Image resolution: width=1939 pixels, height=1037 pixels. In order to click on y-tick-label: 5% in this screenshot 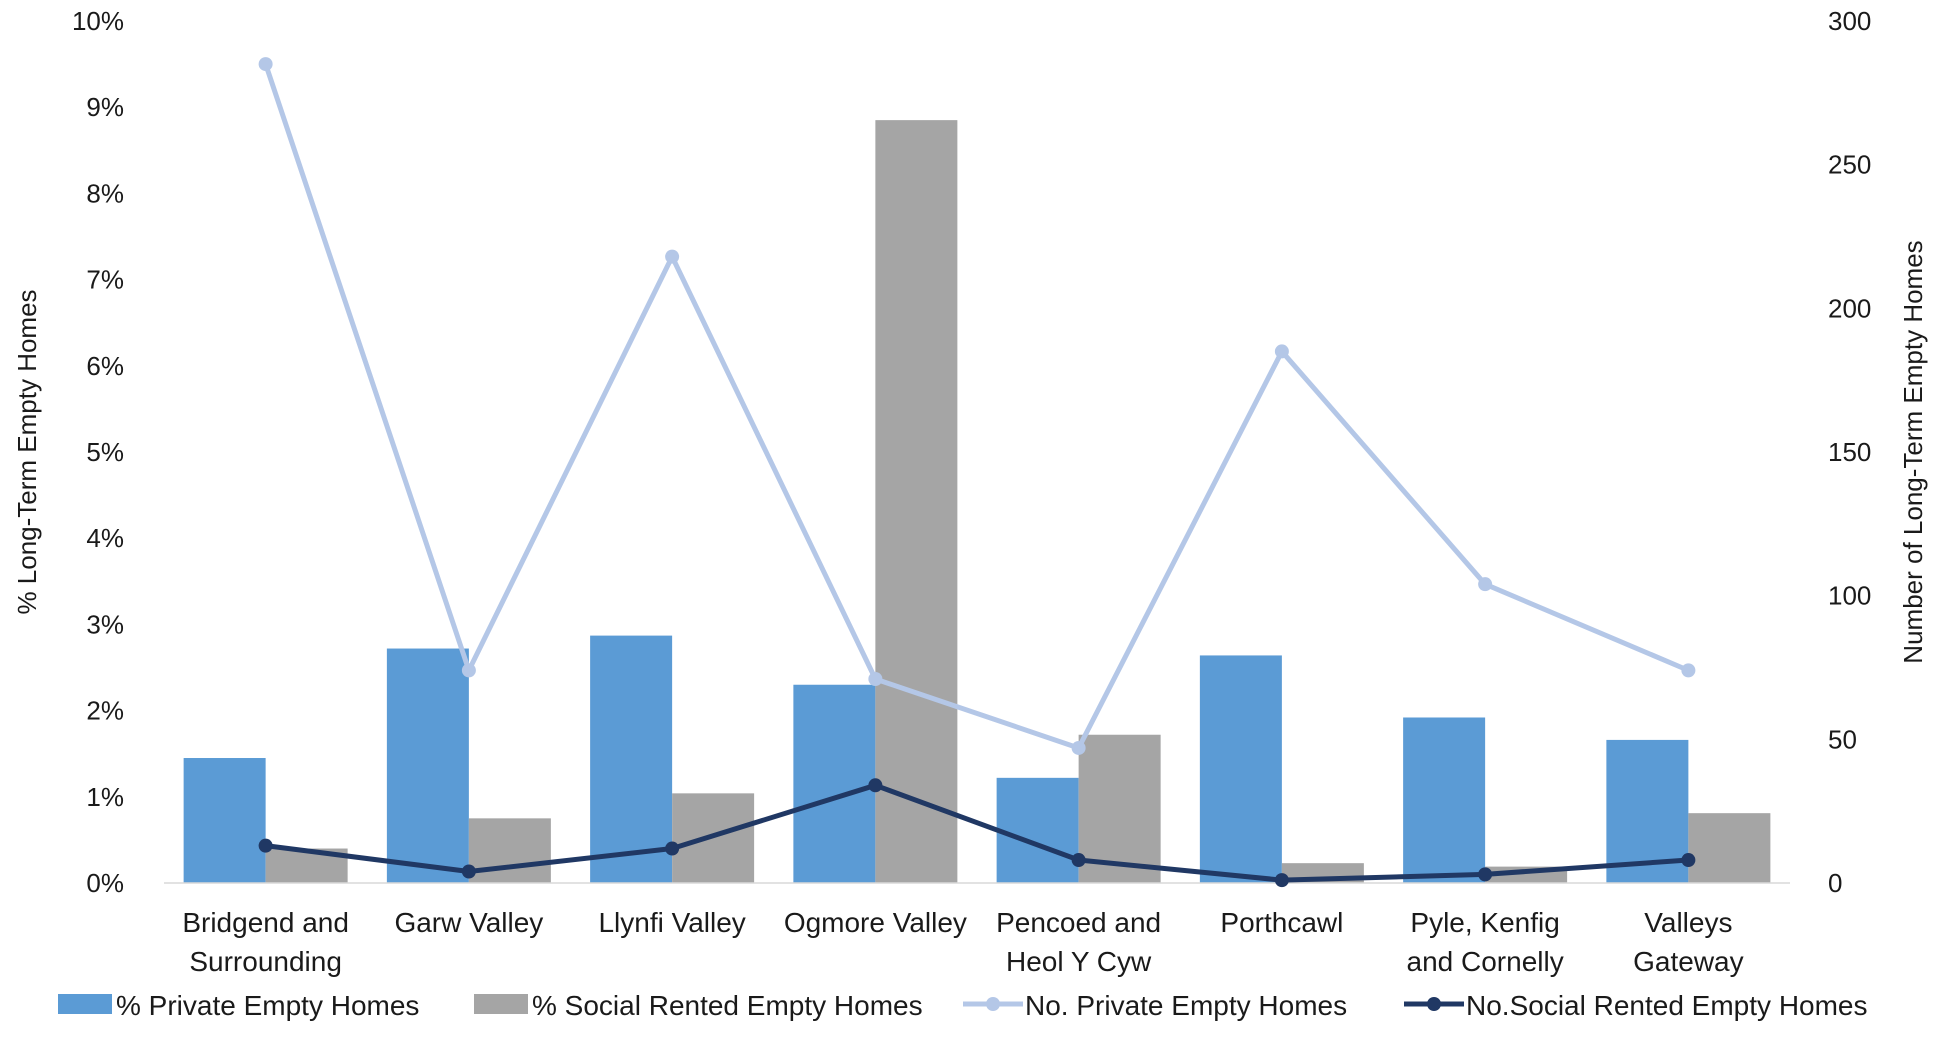, I will do `click(105, 452)`.